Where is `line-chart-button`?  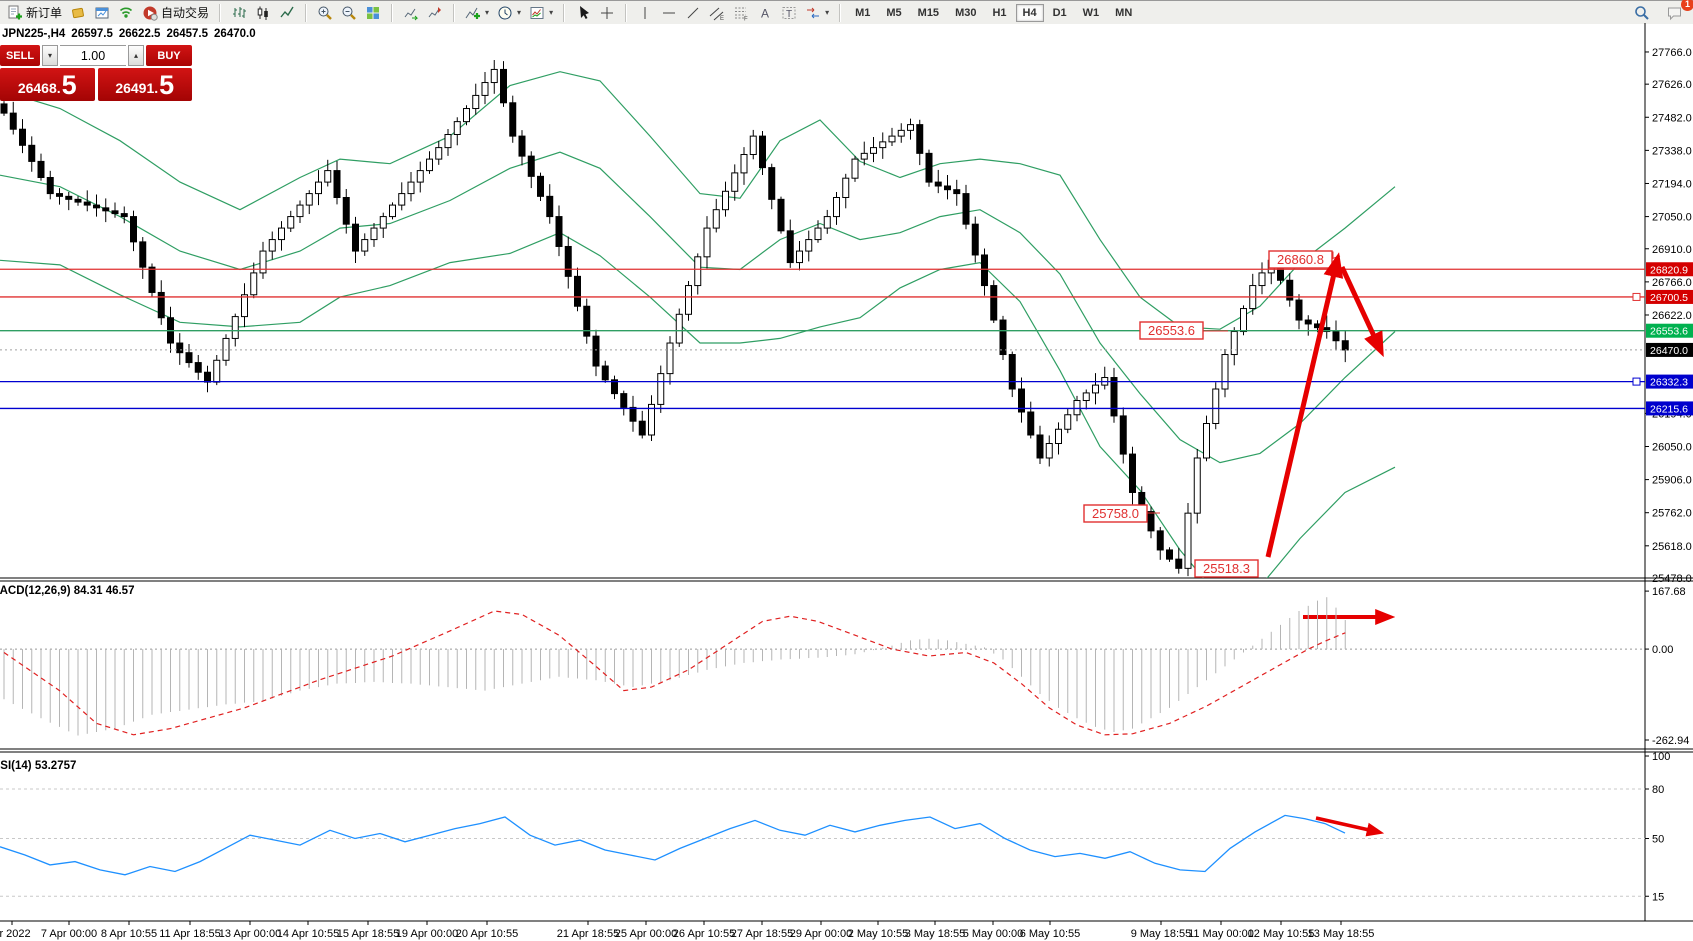
line-chart-button is located at coordinates (287, 13).